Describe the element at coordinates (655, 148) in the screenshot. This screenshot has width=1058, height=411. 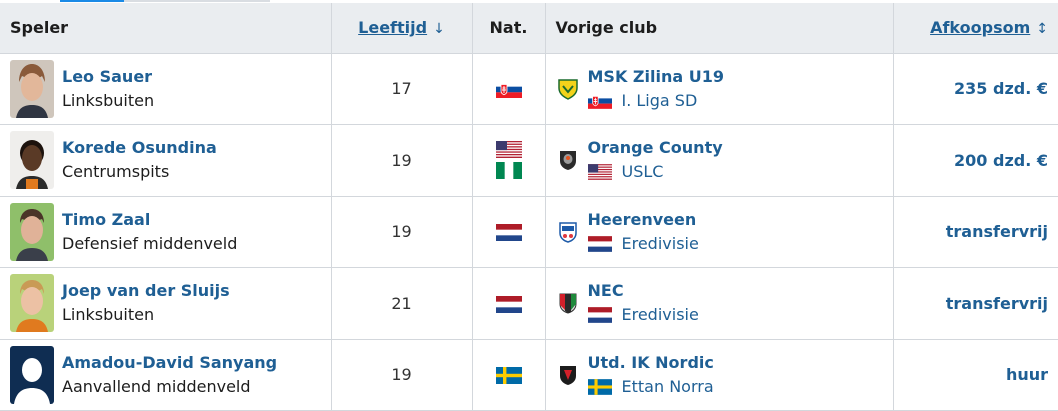
I see `club-name-link: Orange County` at that location.